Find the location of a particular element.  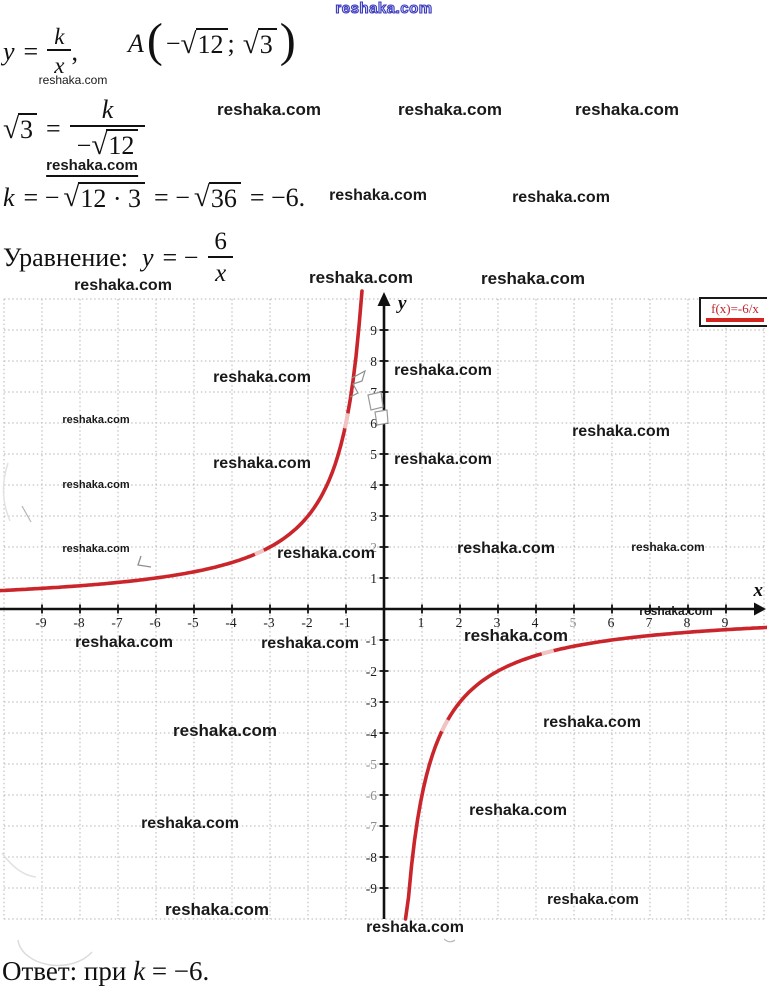

y-tick-label: -2 is located at coordinates (371, 671).